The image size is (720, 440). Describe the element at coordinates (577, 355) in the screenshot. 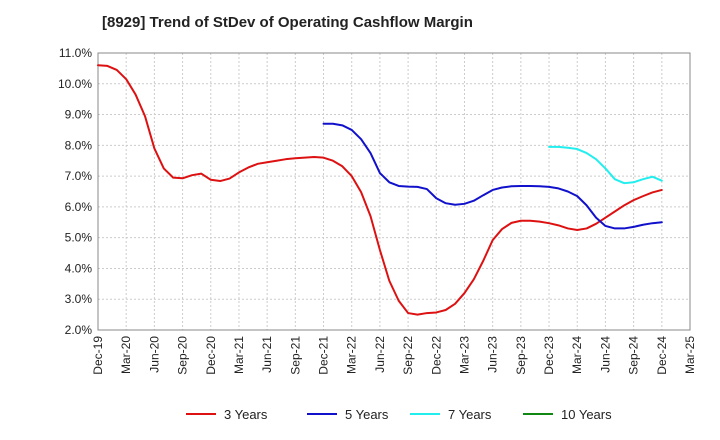

I see `x-tick-label: Mar-24` at that location.